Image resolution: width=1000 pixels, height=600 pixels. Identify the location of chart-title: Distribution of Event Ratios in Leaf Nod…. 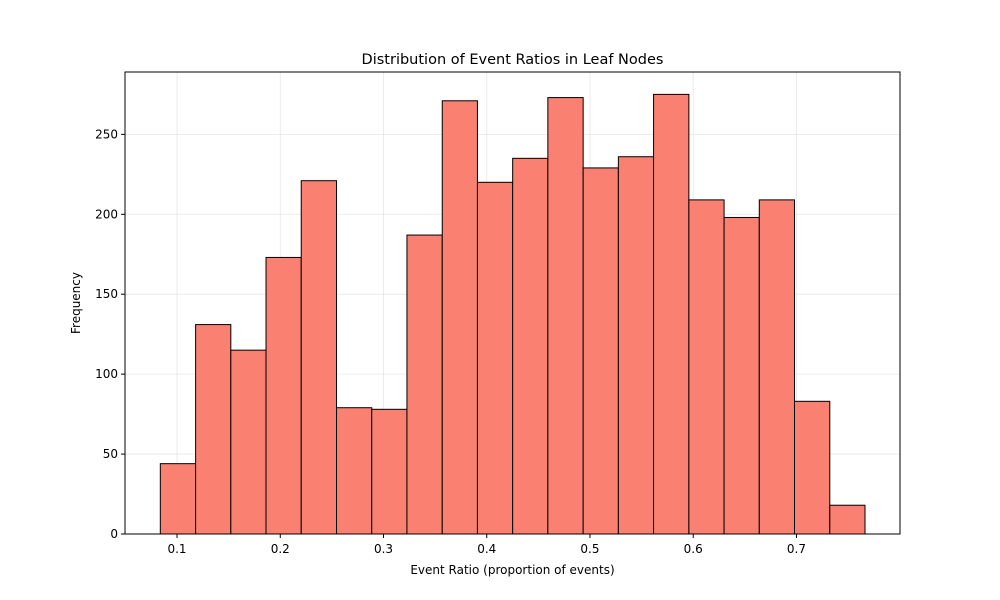
(513, 60).